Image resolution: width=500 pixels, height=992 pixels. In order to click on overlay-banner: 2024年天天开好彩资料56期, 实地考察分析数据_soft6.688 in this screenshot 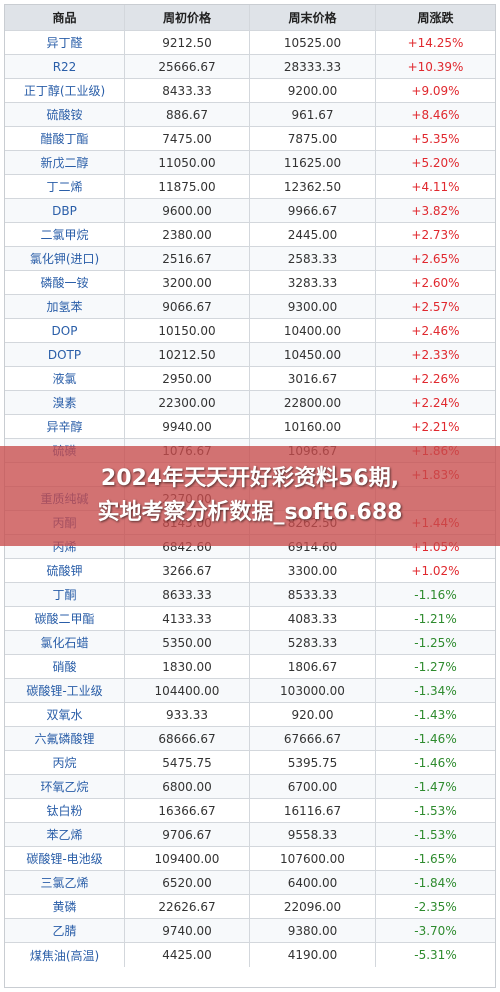, I will do `click(250, 496)`.